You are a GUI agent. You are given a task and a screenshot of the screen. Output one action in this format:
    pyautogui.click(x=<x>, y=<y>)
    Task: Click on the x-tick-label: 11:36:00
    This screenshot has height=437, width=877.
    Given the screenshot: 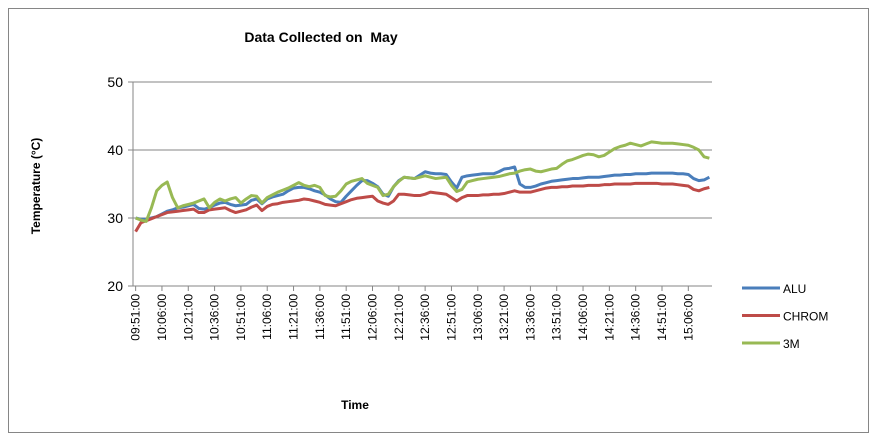 What is the action you would take?
    pyautogui.click(x=320, y=317)
    